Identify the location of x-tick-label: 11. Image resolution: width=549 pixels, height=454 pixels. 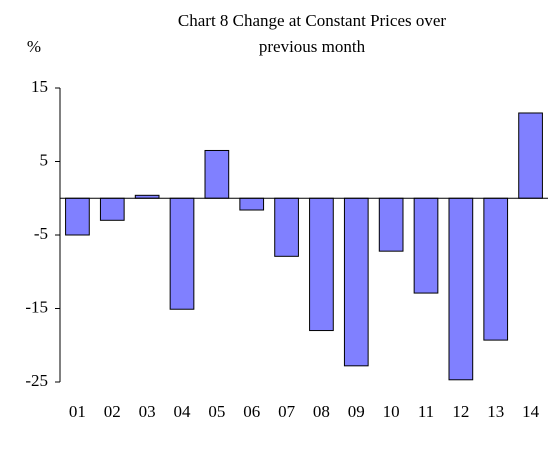
(426, 411).